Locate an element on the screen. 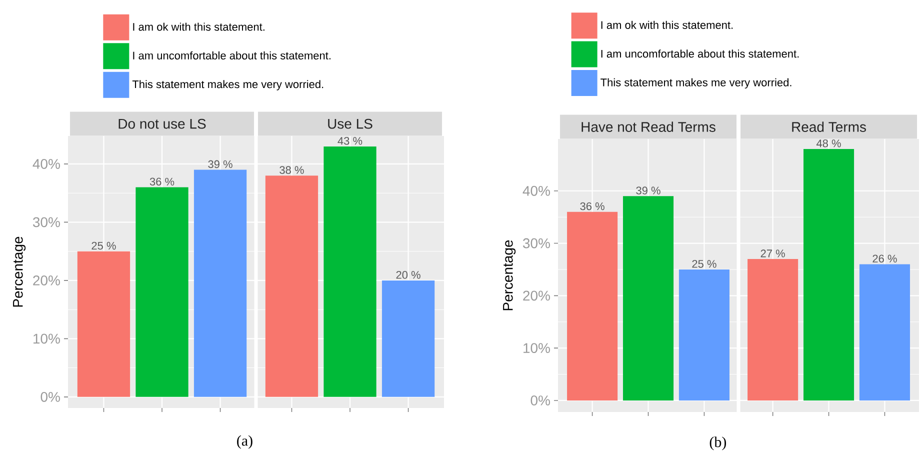 The width and height of the screenshot is (923, 463). data-label: 38 % is located at coordinates (292, 170).